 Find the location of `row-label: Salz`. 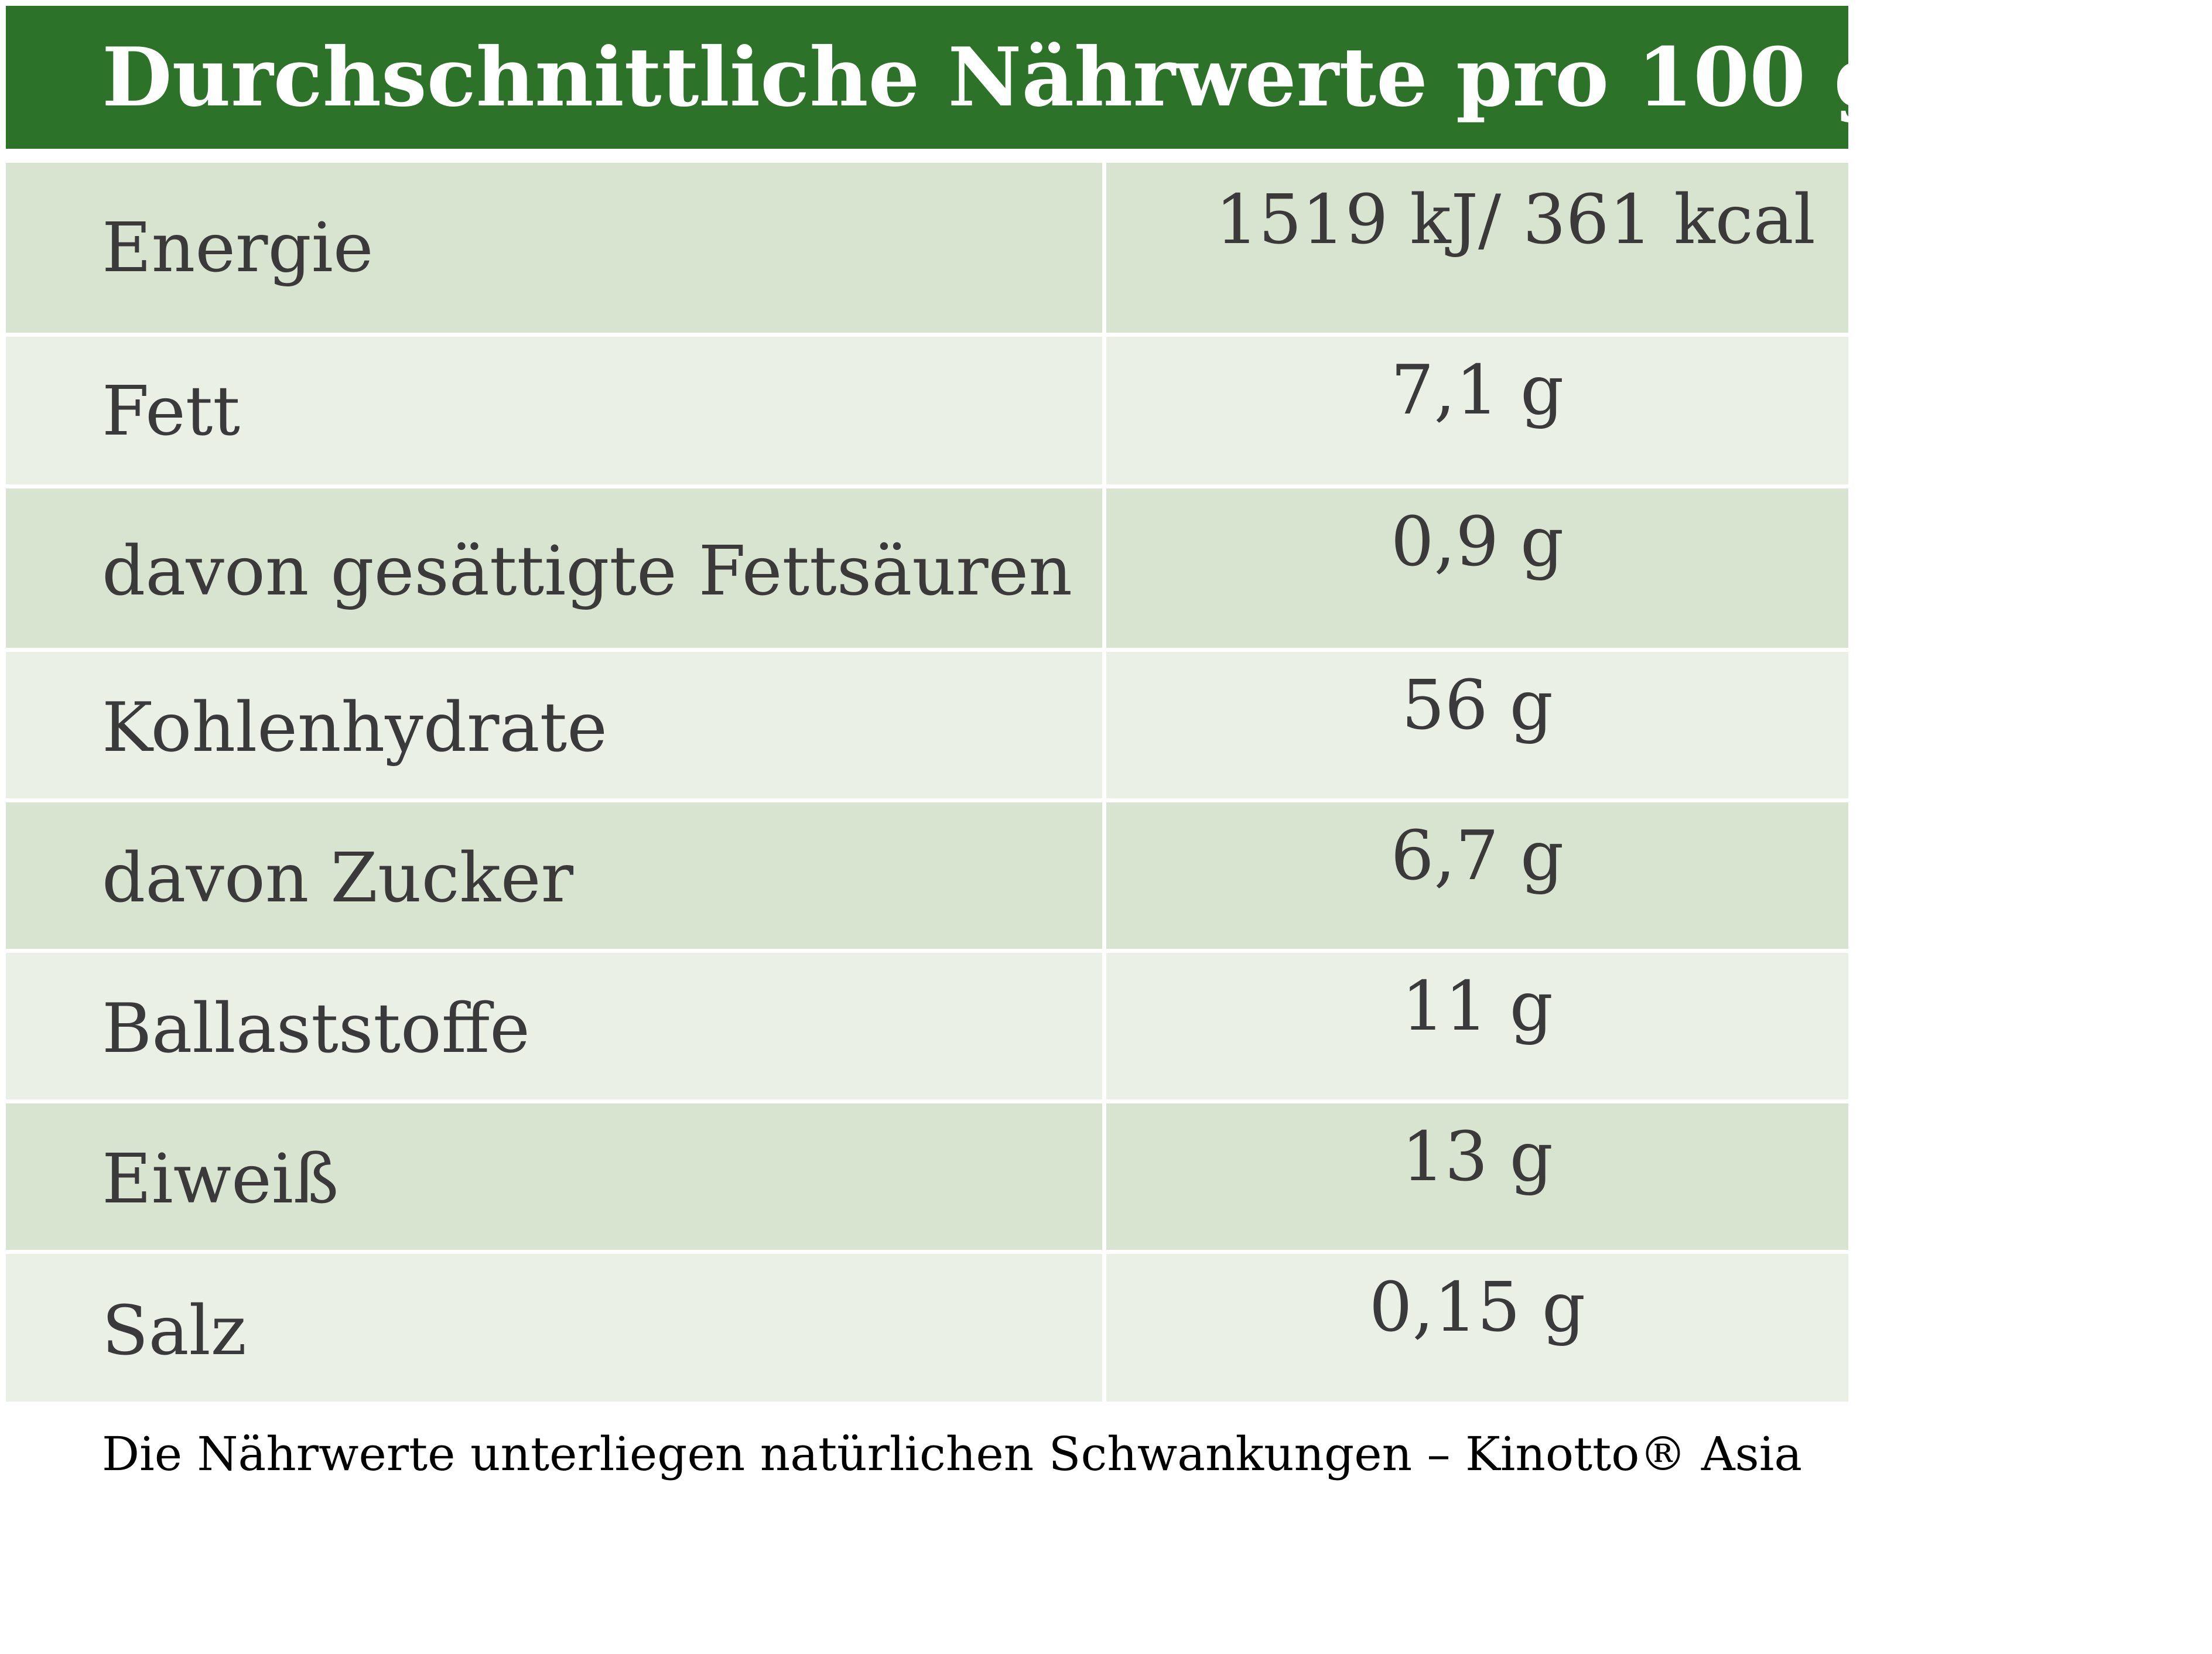

row-label: Salz is located at coordinates (554, 1328).